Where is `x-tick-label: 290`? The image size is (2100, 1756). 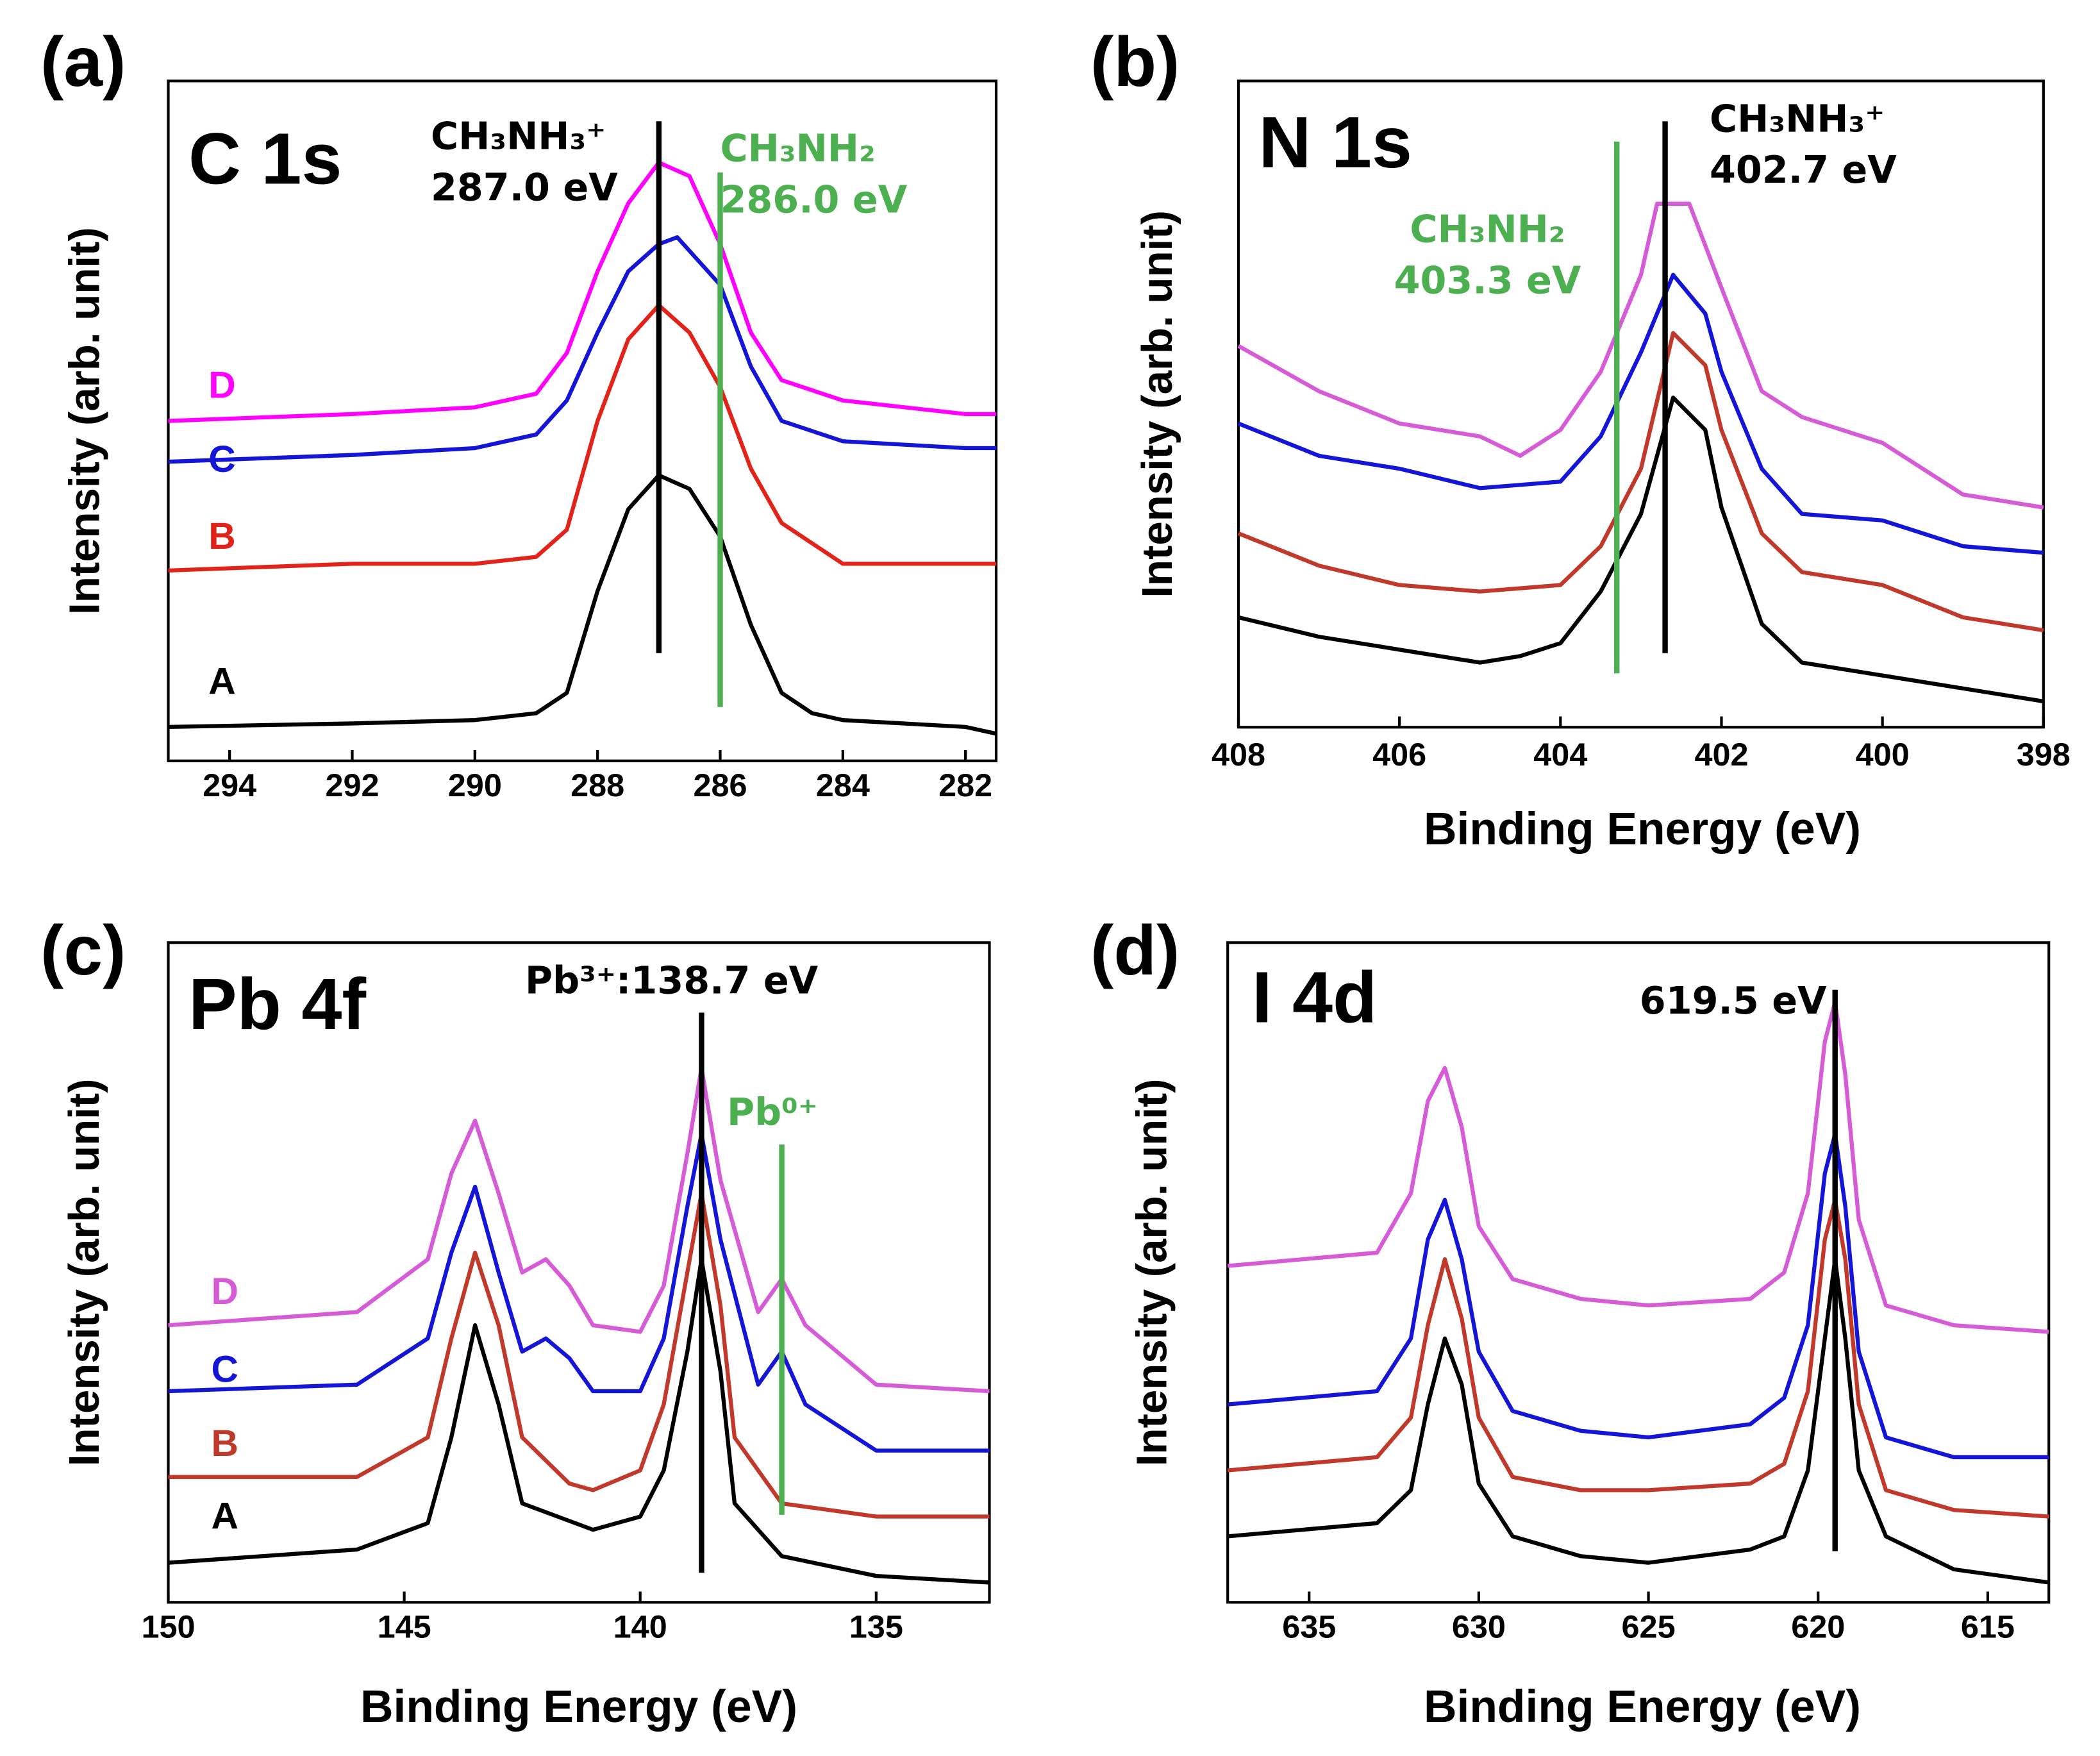 x-tick-label: 290 is located at coordinates (475, 785).